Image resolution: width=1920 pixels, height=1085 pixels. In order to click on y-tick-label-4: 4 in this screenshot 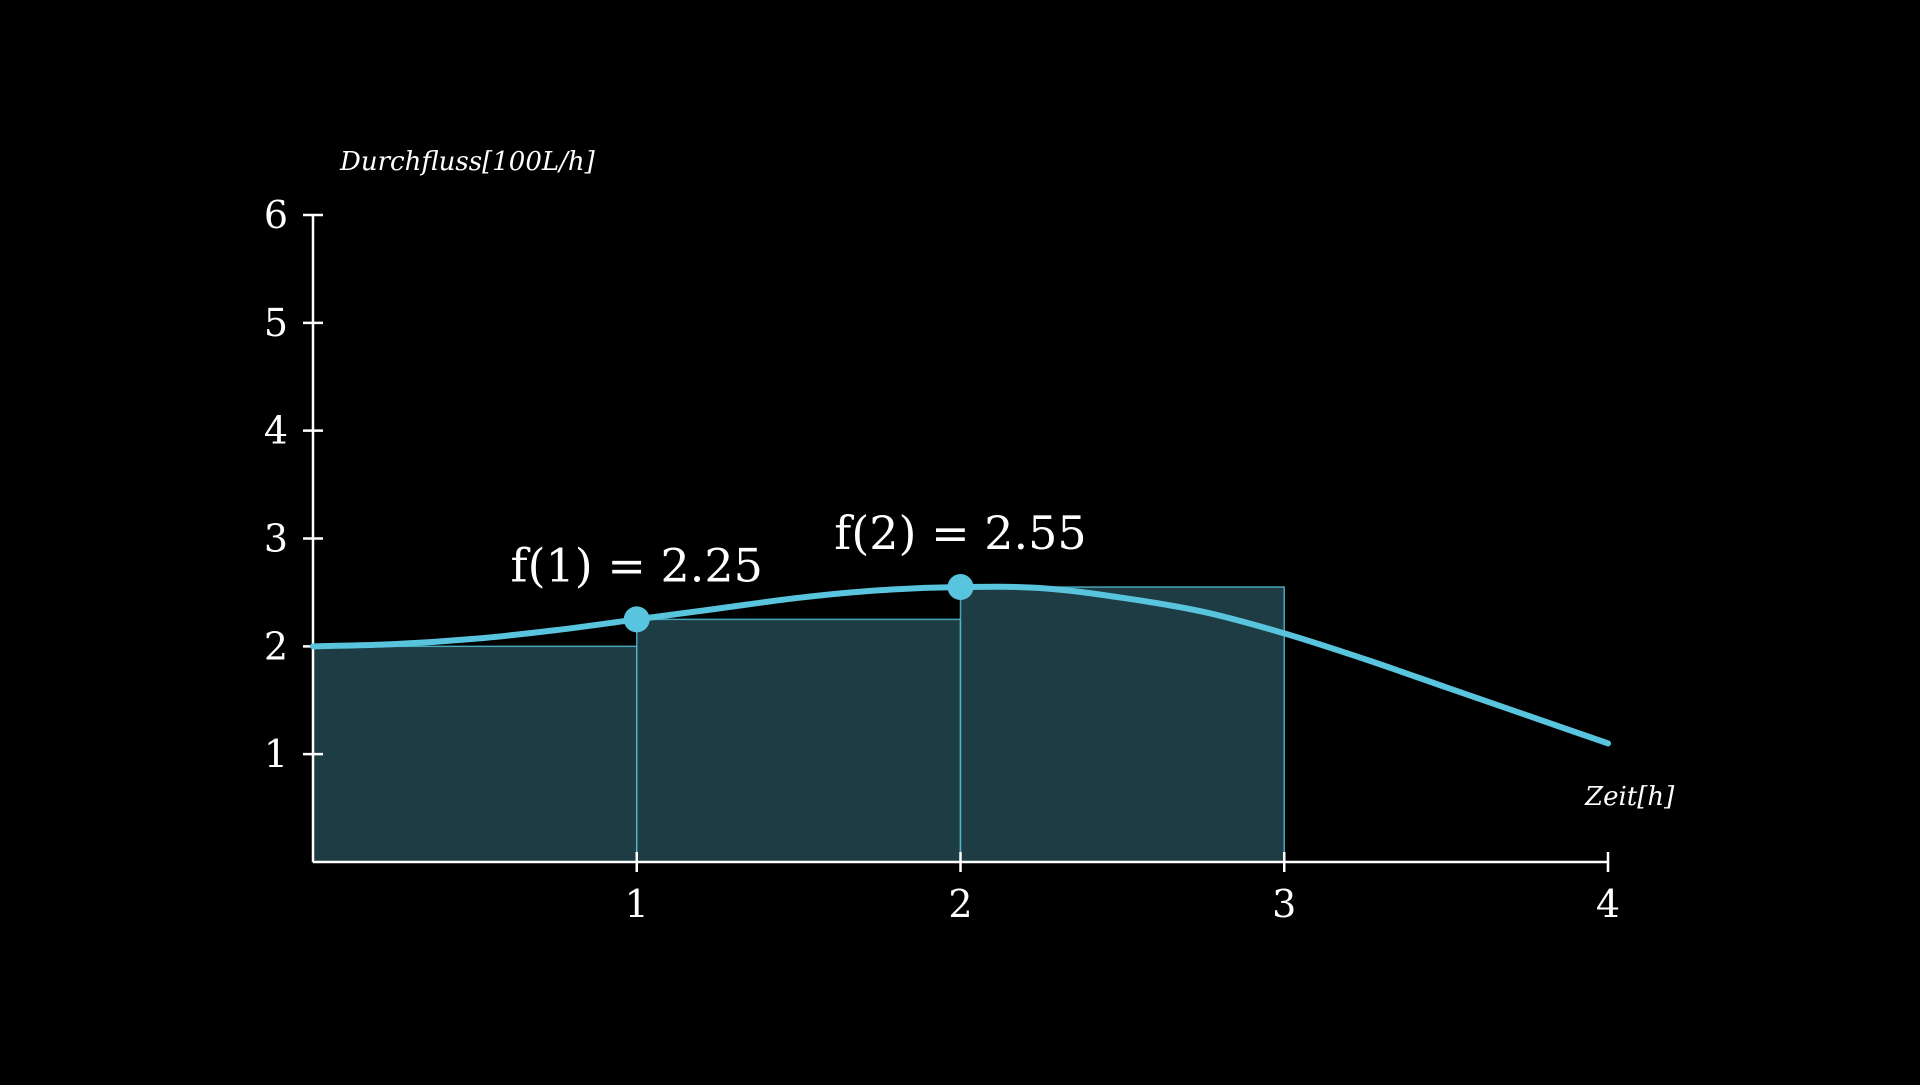, I will do `click(276, 431)`.